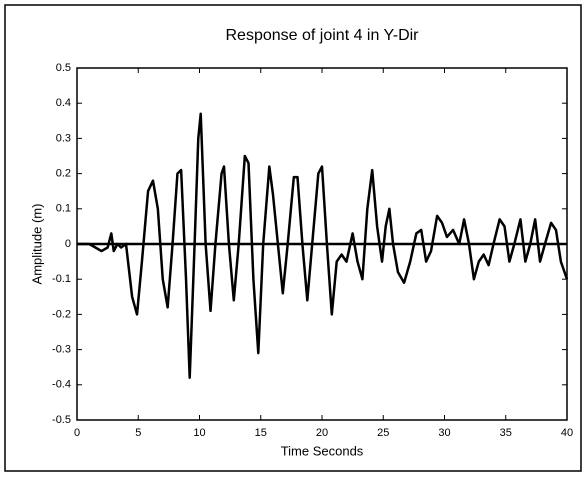 The width and height of the screenshot is (587, 477). Describe the element at coordinates (444, 433) in the screenshot. I see `x-tick-label: 30` at that location.